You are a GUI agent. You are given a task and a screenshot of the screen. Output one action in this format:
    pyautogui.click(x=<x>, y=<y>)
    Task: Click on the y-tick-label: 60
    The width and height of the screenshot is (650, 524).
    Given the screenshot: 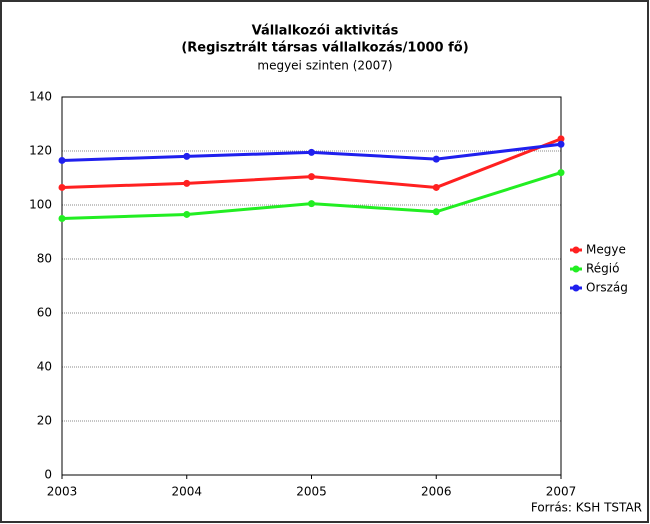 What is the action you would take?
    pyautogui.click(x=44, y=313)
    